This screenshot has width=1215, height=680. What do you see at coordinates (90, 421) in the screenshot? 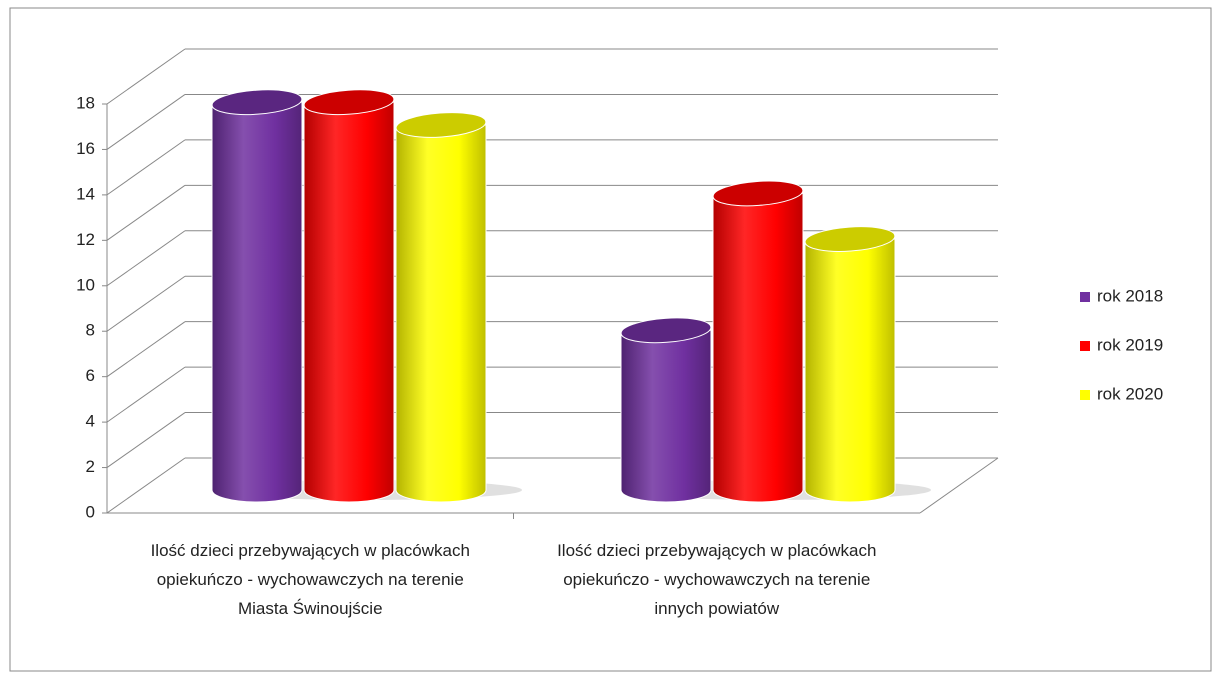
I see `y-tick-label: 4` at bounding box center [90, 421].